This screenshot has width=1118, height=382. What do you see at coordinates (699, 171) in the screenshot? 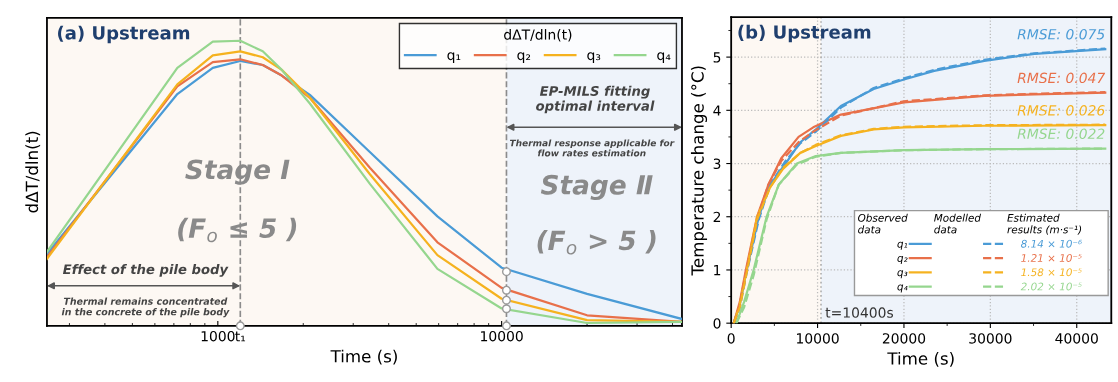
I see `y-axis-title: Temperature change (°C)` at bounding box center [699, 171].